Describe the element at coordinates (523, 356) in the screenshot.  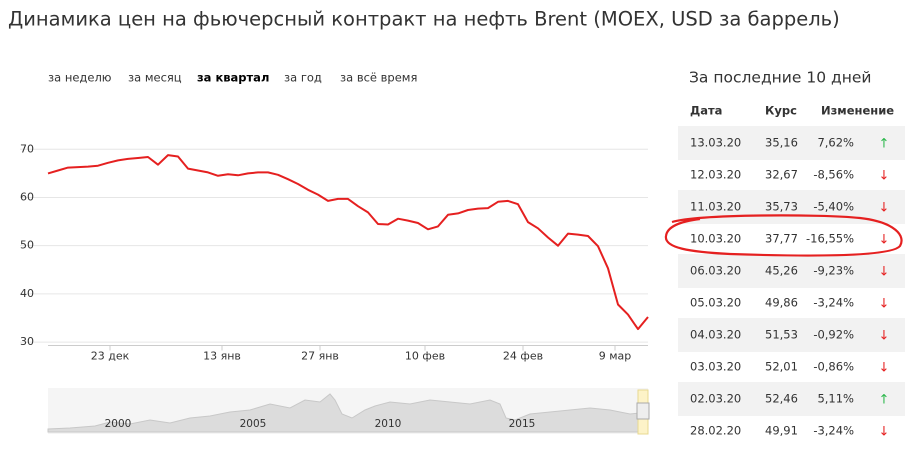
I see `x-tick-label: 24 фев` at that location.